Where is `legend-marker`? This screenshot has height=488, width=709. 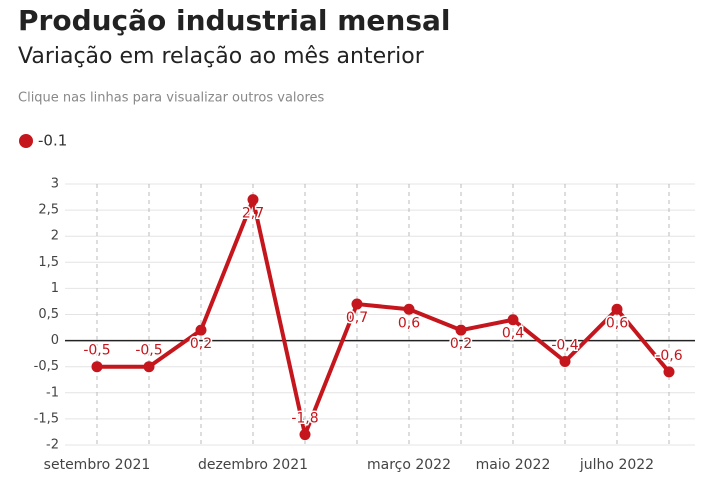 legend-marker is located at coordinates (26, 141).